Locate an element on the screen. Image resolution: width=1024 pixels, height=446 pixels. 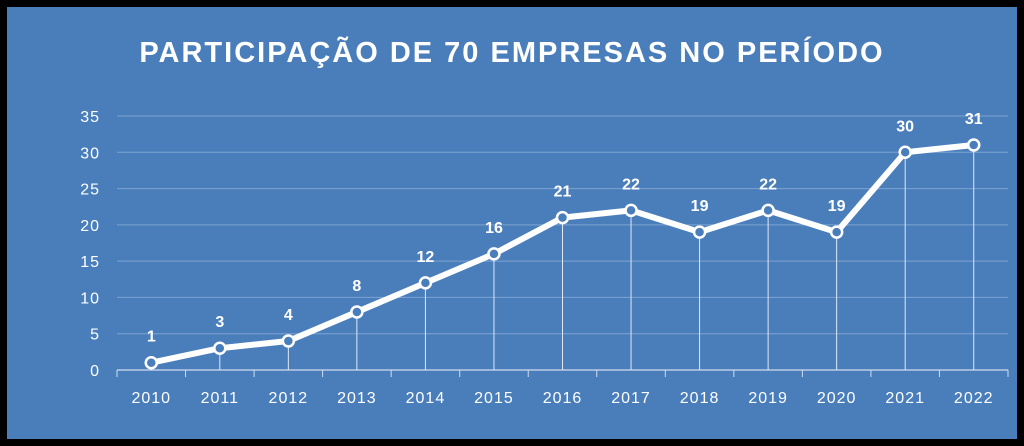
x-tick-label: 2017 is located at coordinates (631, 398).